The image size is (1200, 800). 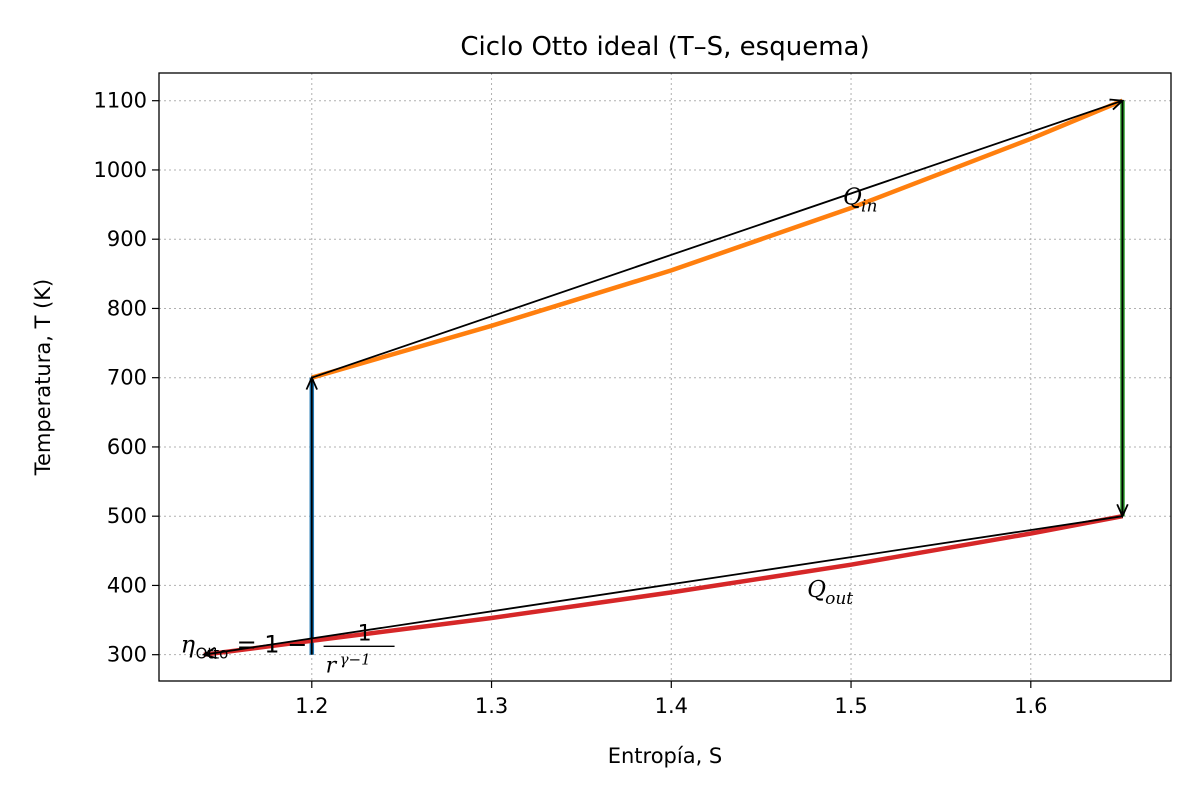 I want to click on y-tick-label: 600, so click(x=127, y=447).